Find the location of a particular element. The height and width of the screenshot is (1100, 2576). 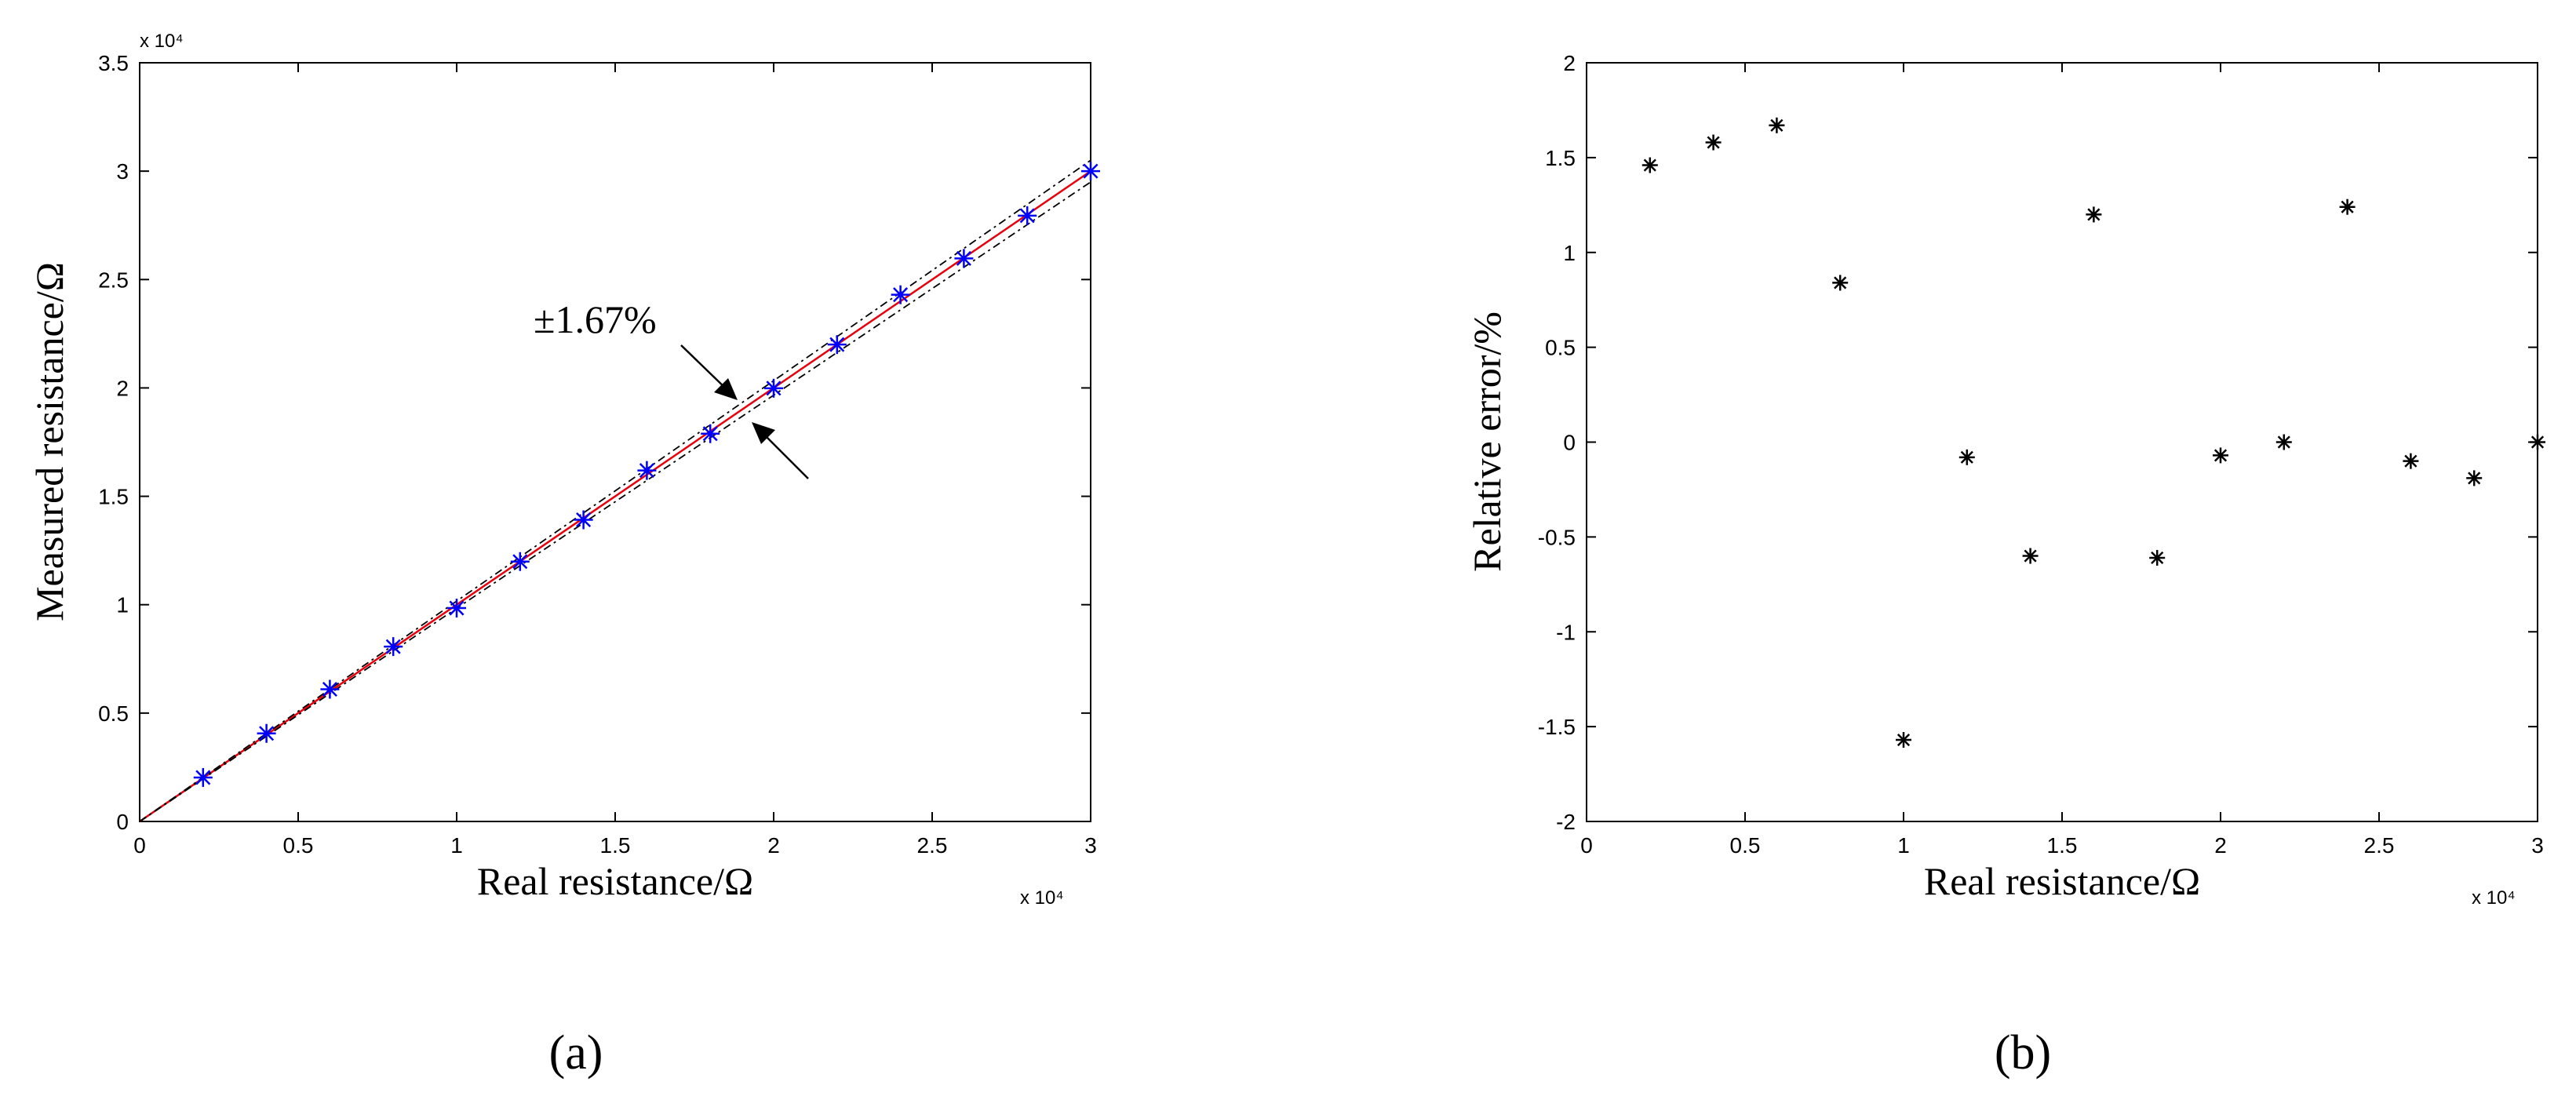

x-multiplier-b: x 10⁴ is located at coordinates (2494, 898).